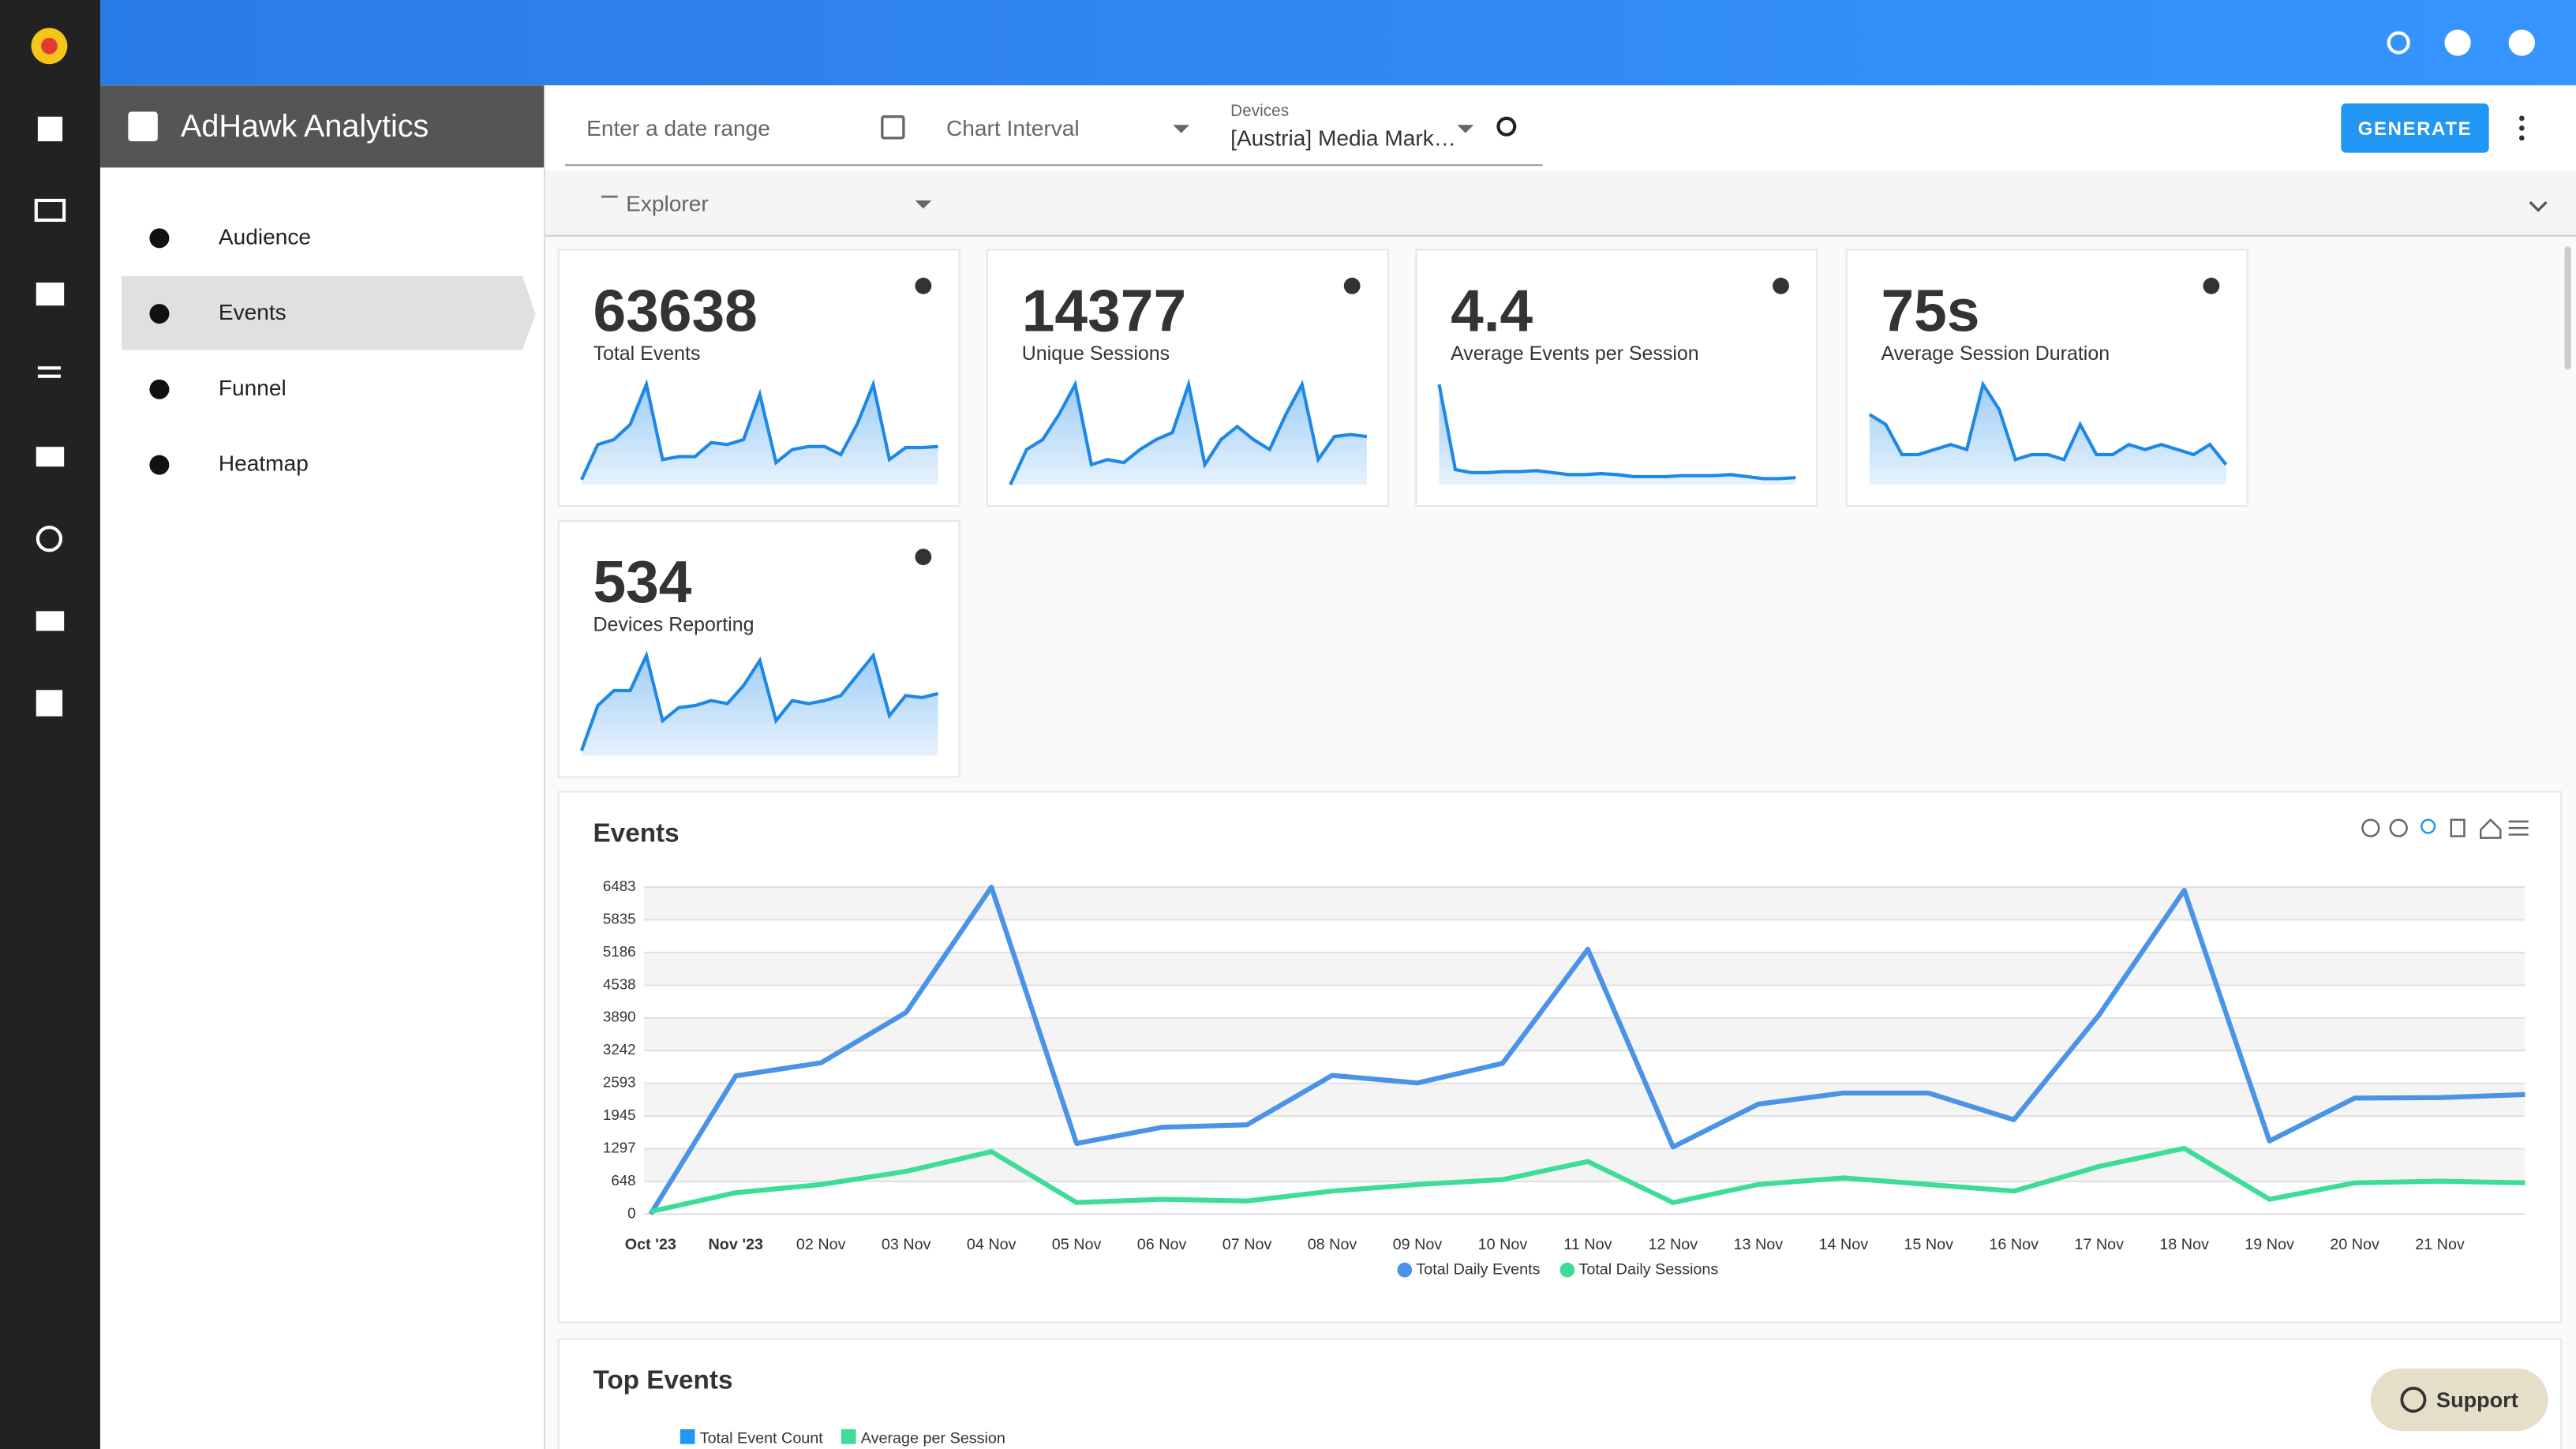 This screenshot has width=2576, height=1449. What do you see at coordinates (49, 368) in the screenshot?
I see `icon-list` at bounding box center [49, 368].